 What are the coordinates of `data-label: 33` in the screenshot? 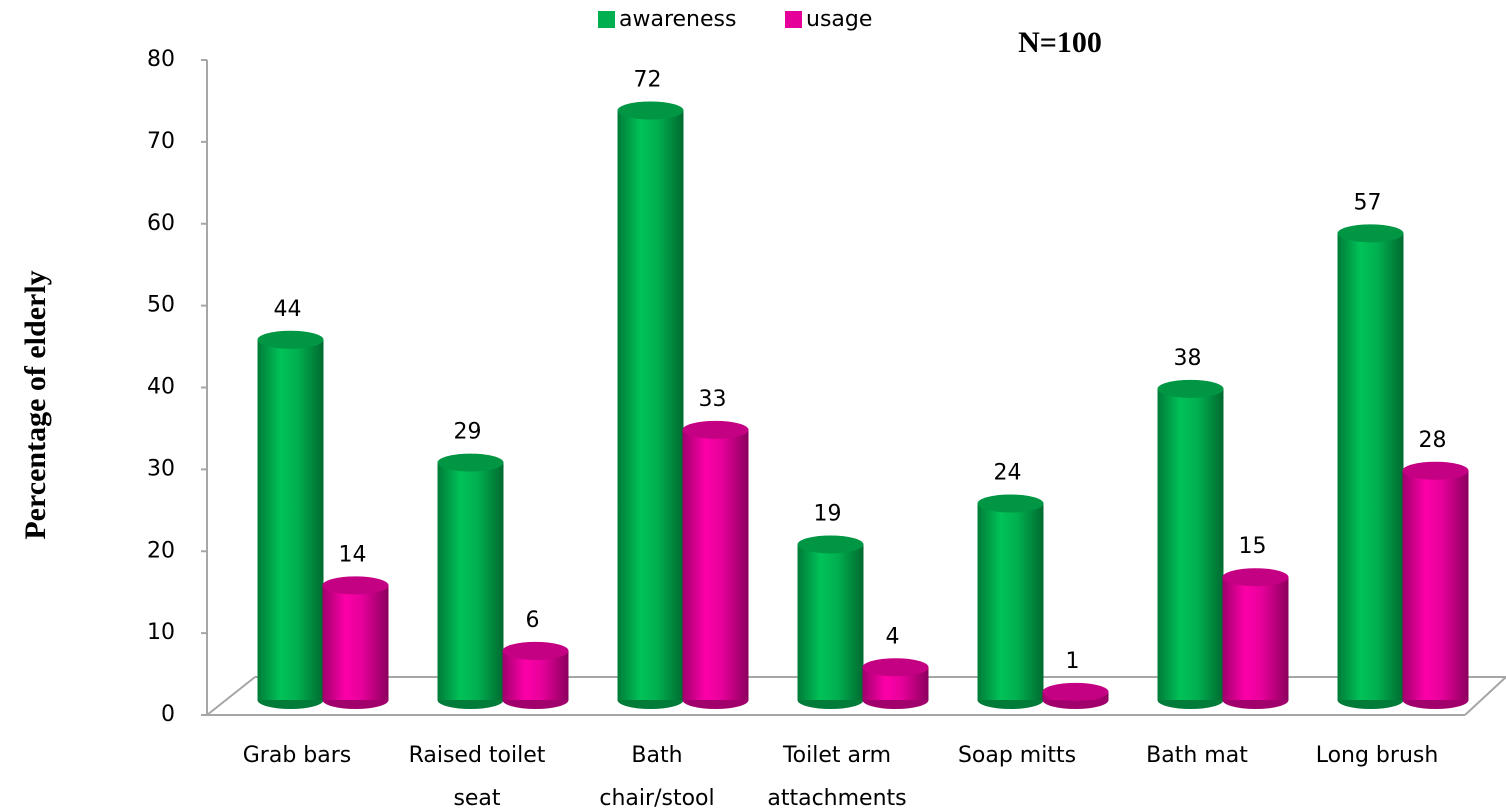 It's located at (713, 399).